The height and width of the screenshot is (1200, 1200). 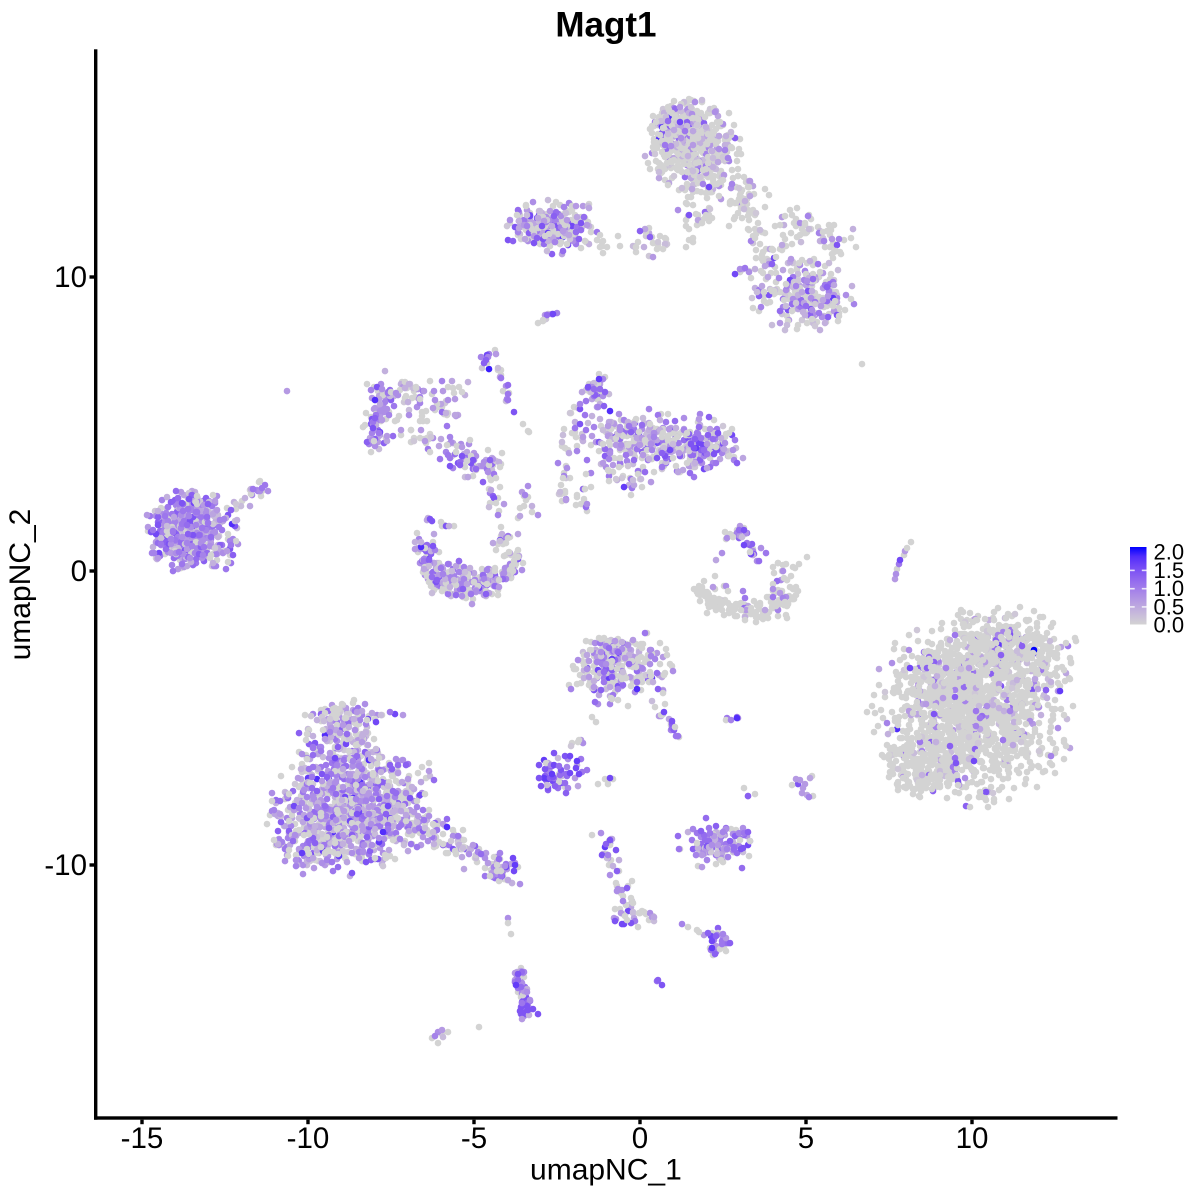 What do you see at coordinates (806, 1138) in the screenshot?
I see `svg-text: 5` at bounding box center [806, 1138].